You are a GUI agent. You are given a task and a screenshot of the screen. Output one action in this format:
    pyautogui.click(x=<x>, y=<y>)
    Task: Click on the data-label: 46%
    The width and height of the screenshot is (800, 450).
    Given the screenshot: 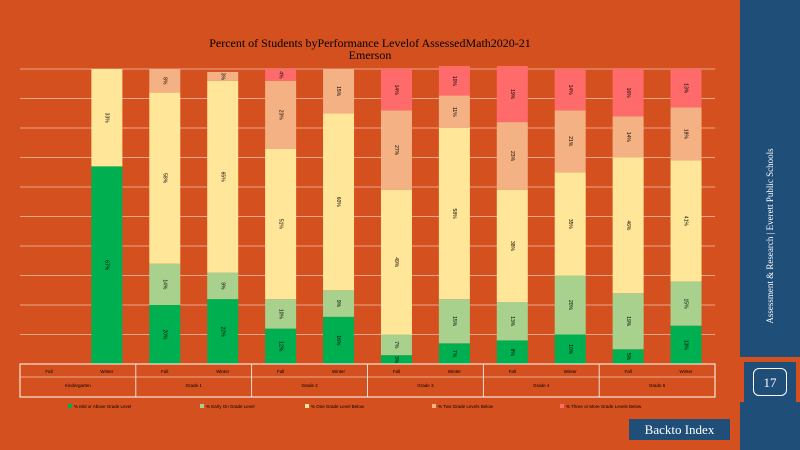 What is the action you would take?
    pyautogui.click(x=628, y=225)
    